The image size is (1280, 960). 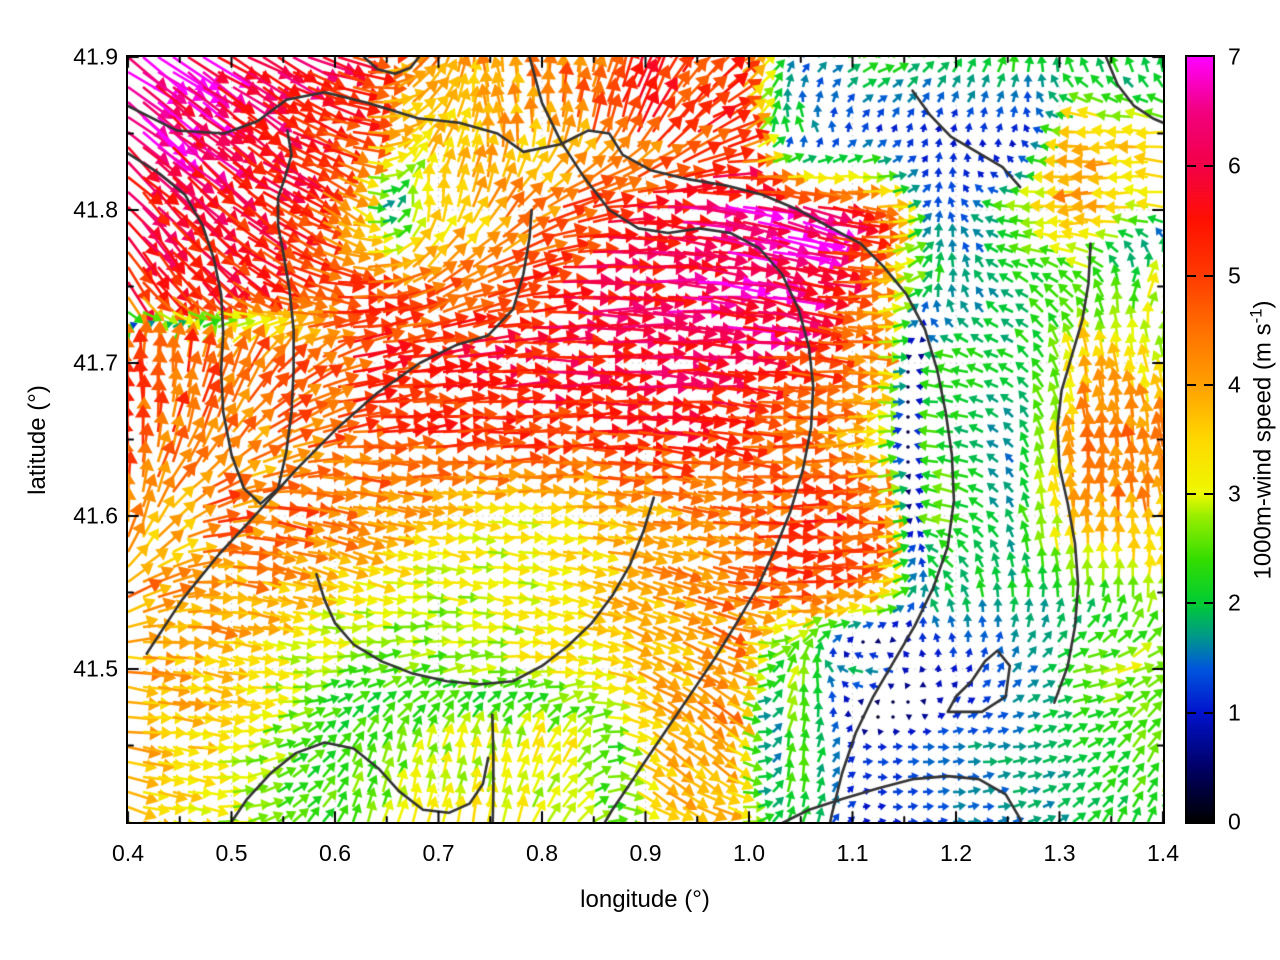 I want to click on x-tick-label: 1.0, so click(x=749, y=853).